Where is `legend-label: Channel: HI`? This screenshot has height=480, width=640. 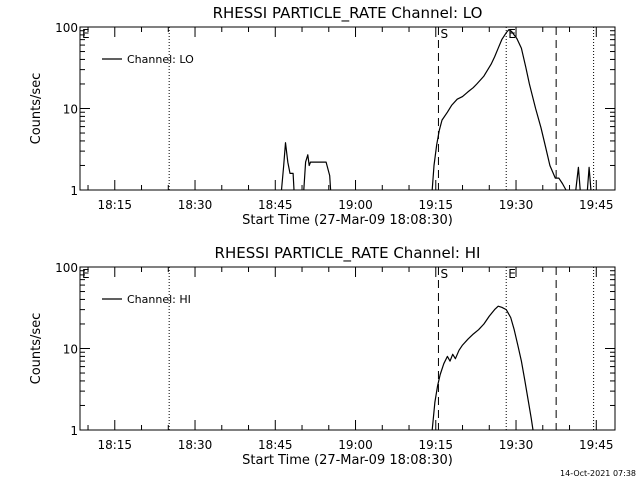
legend-label: Channel: HI is located at coordinates (159, 299).